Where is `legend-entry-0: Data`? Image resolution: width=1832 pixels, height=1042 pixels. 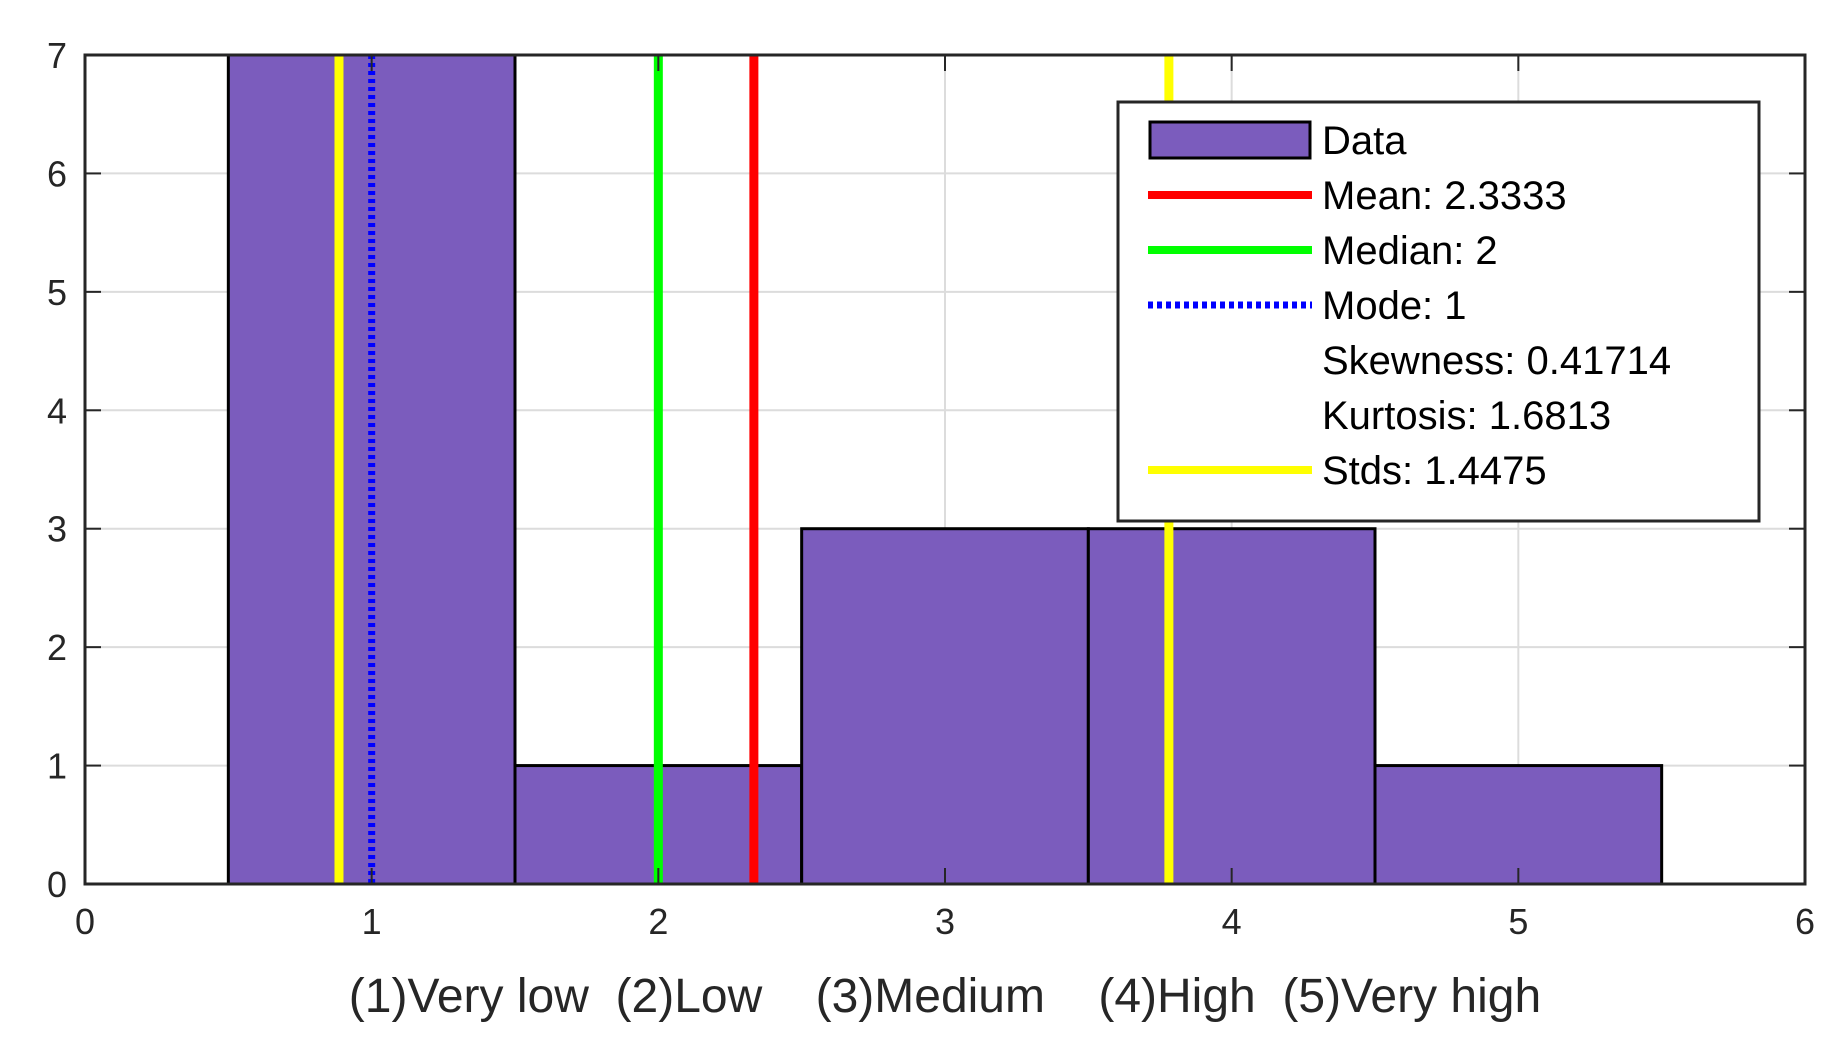
legend-entry-0: Data is located at coordinates (1277, 141).